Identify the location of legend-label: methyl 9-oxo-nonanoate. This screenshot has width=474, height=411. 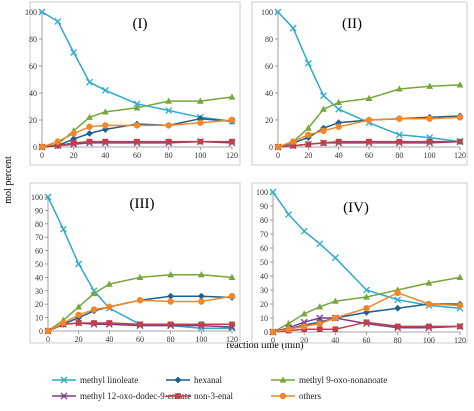
(343, 380).